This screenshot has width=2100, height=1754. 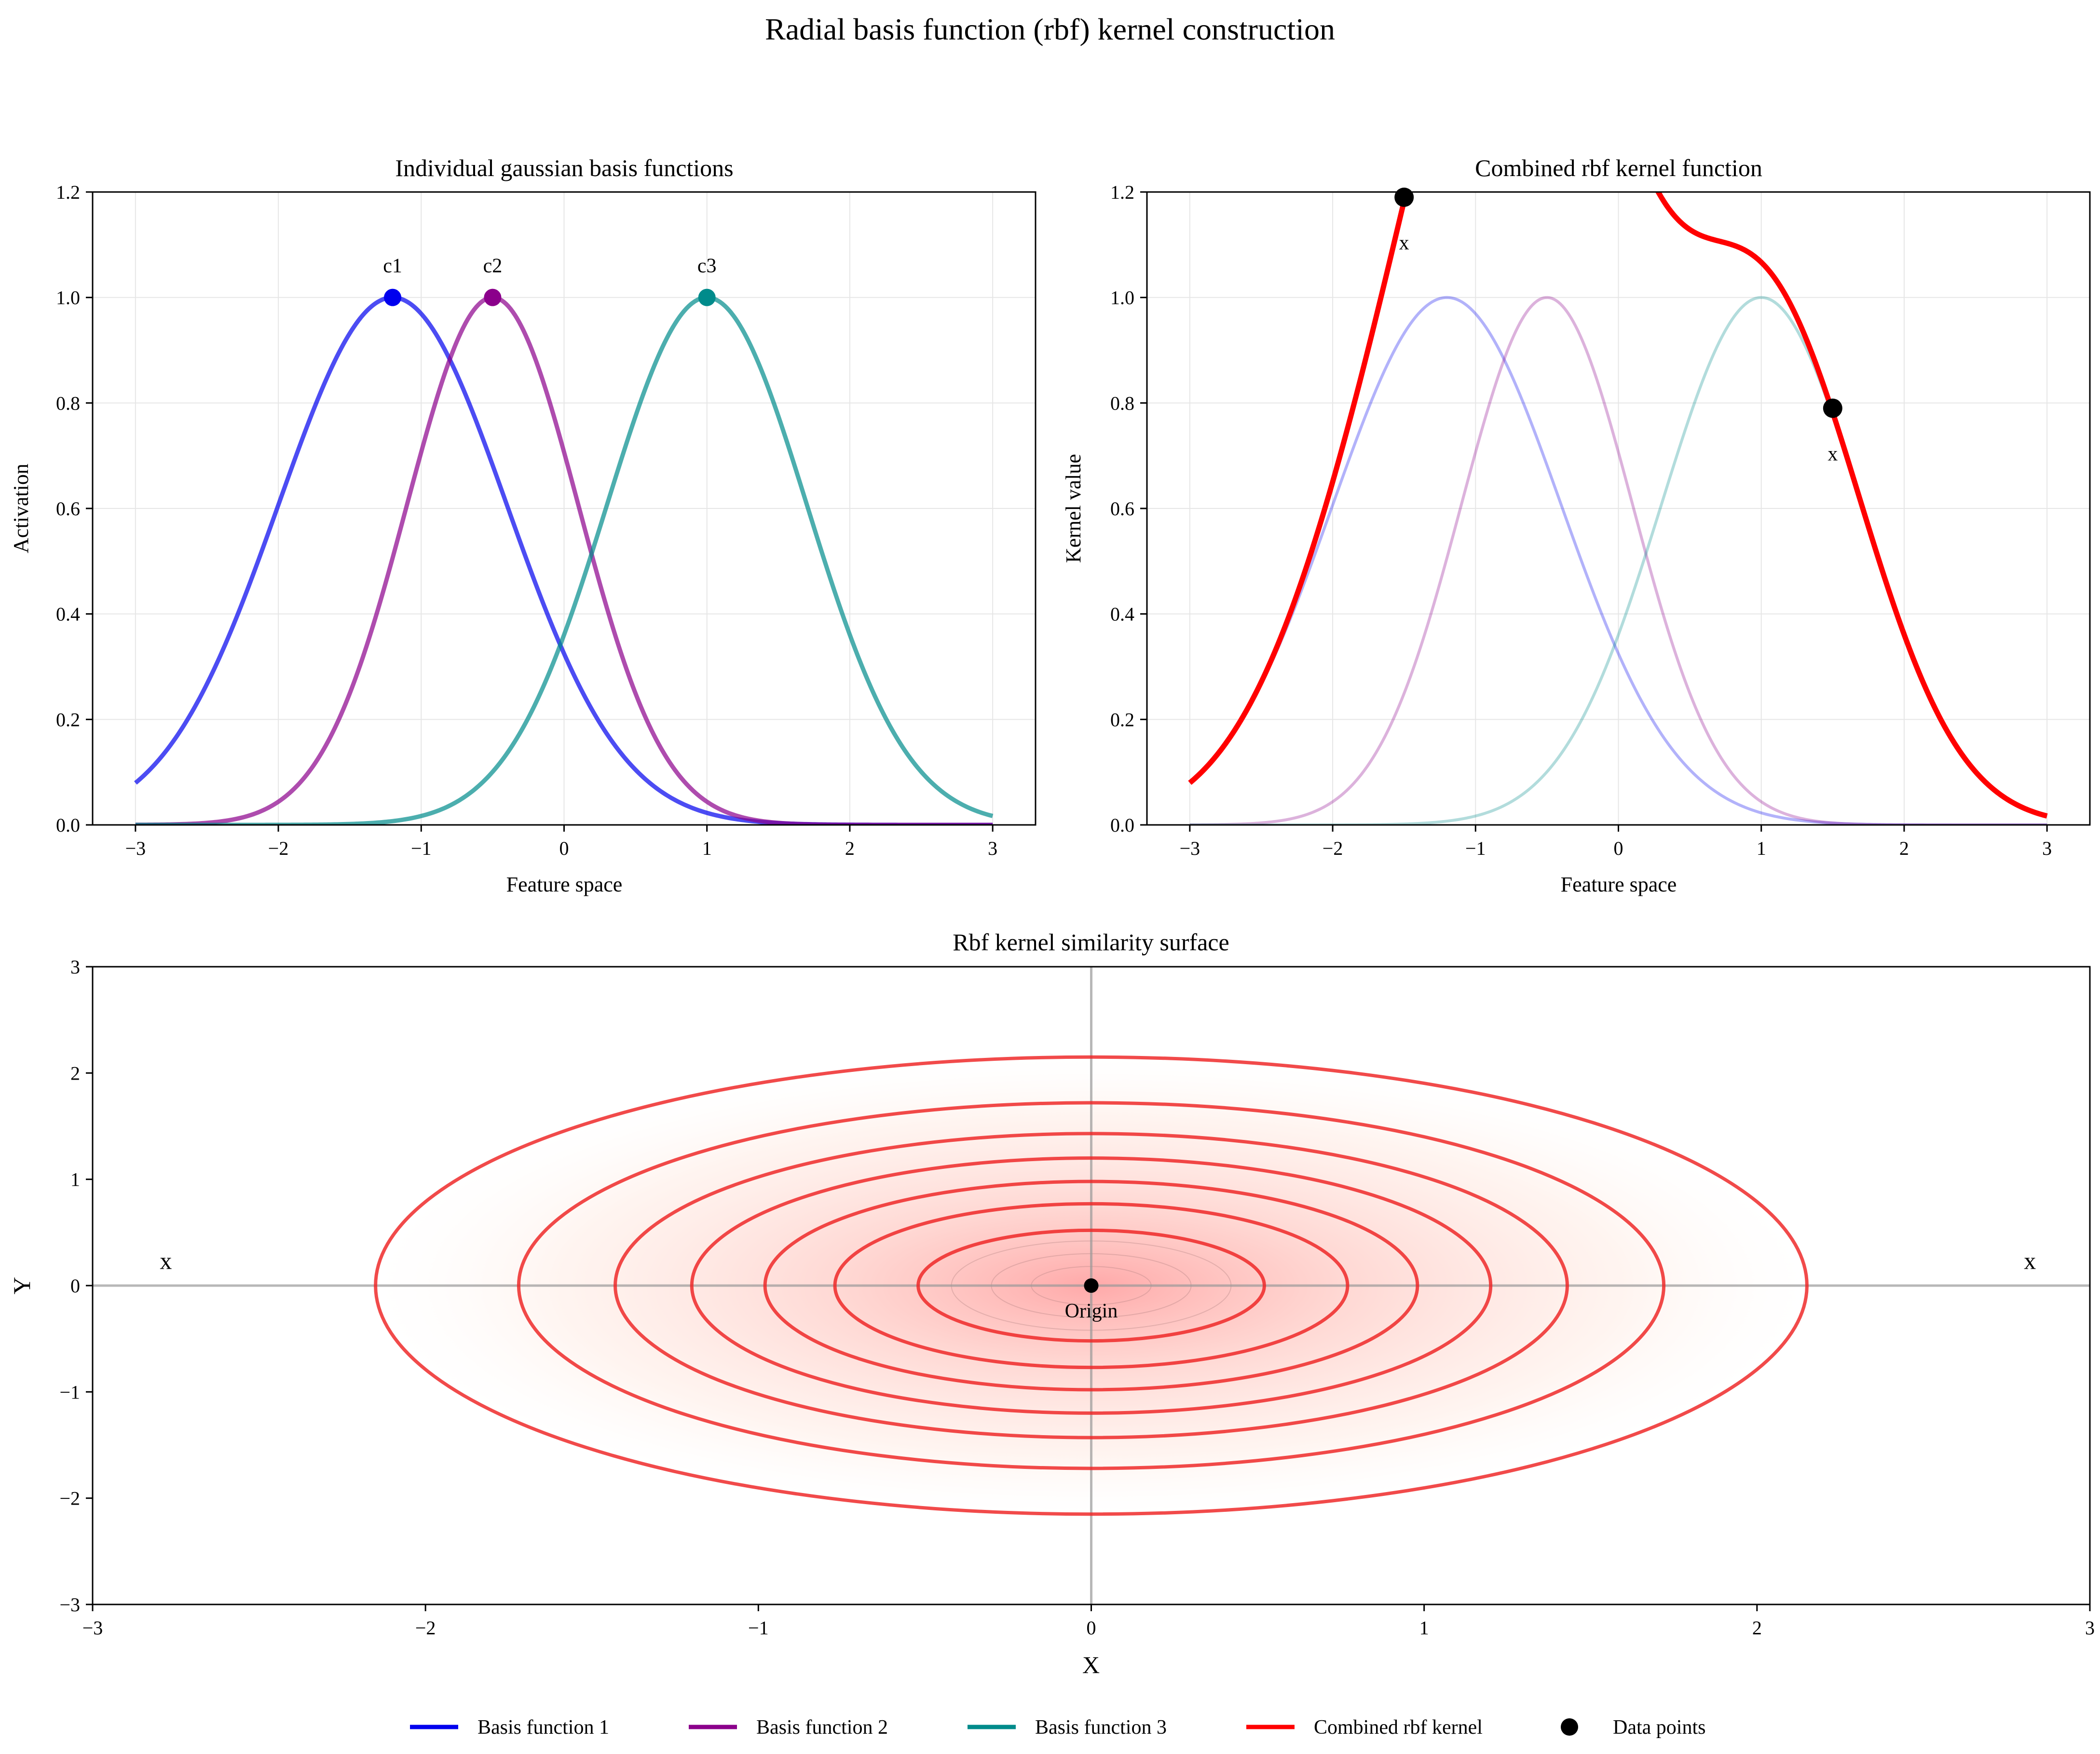 I want to click on combined-ytick-label: 0.6, so click(x=1122, y=509).